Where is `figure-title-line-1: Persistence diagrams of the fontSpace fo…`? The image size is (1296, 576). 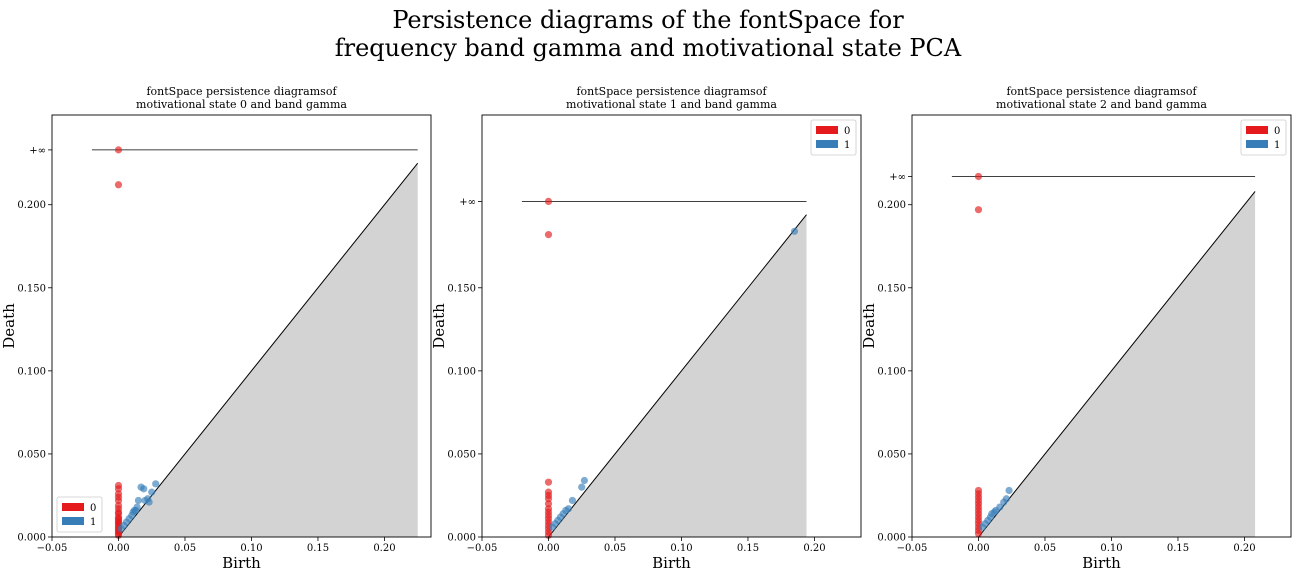
figure-title-line-1: Persistence diagrams of the fontSpace fo… is located at coordinates (648, 20).